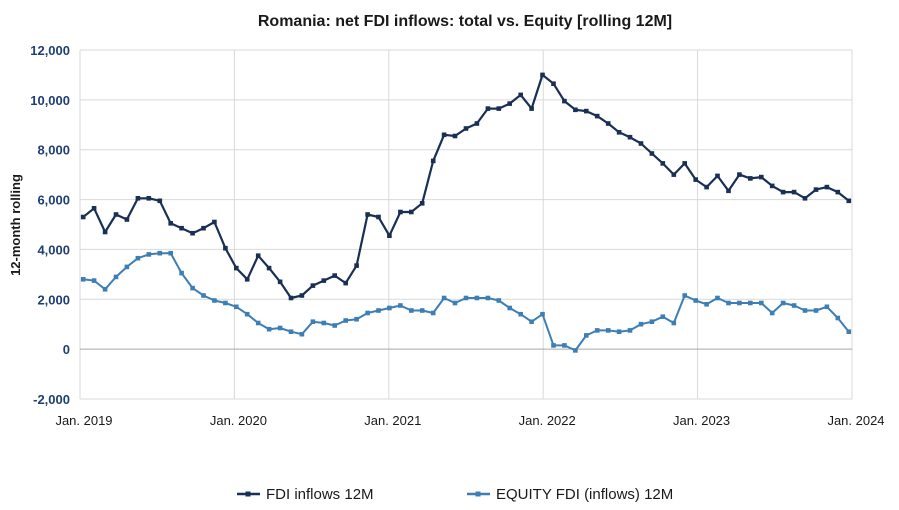 Image resolution: width=899 pixels, height=510 pixels. Describe the element at coordinates (15, 225) in the screenshot. I see `y-axis-label: 12-month rolling` at that location.